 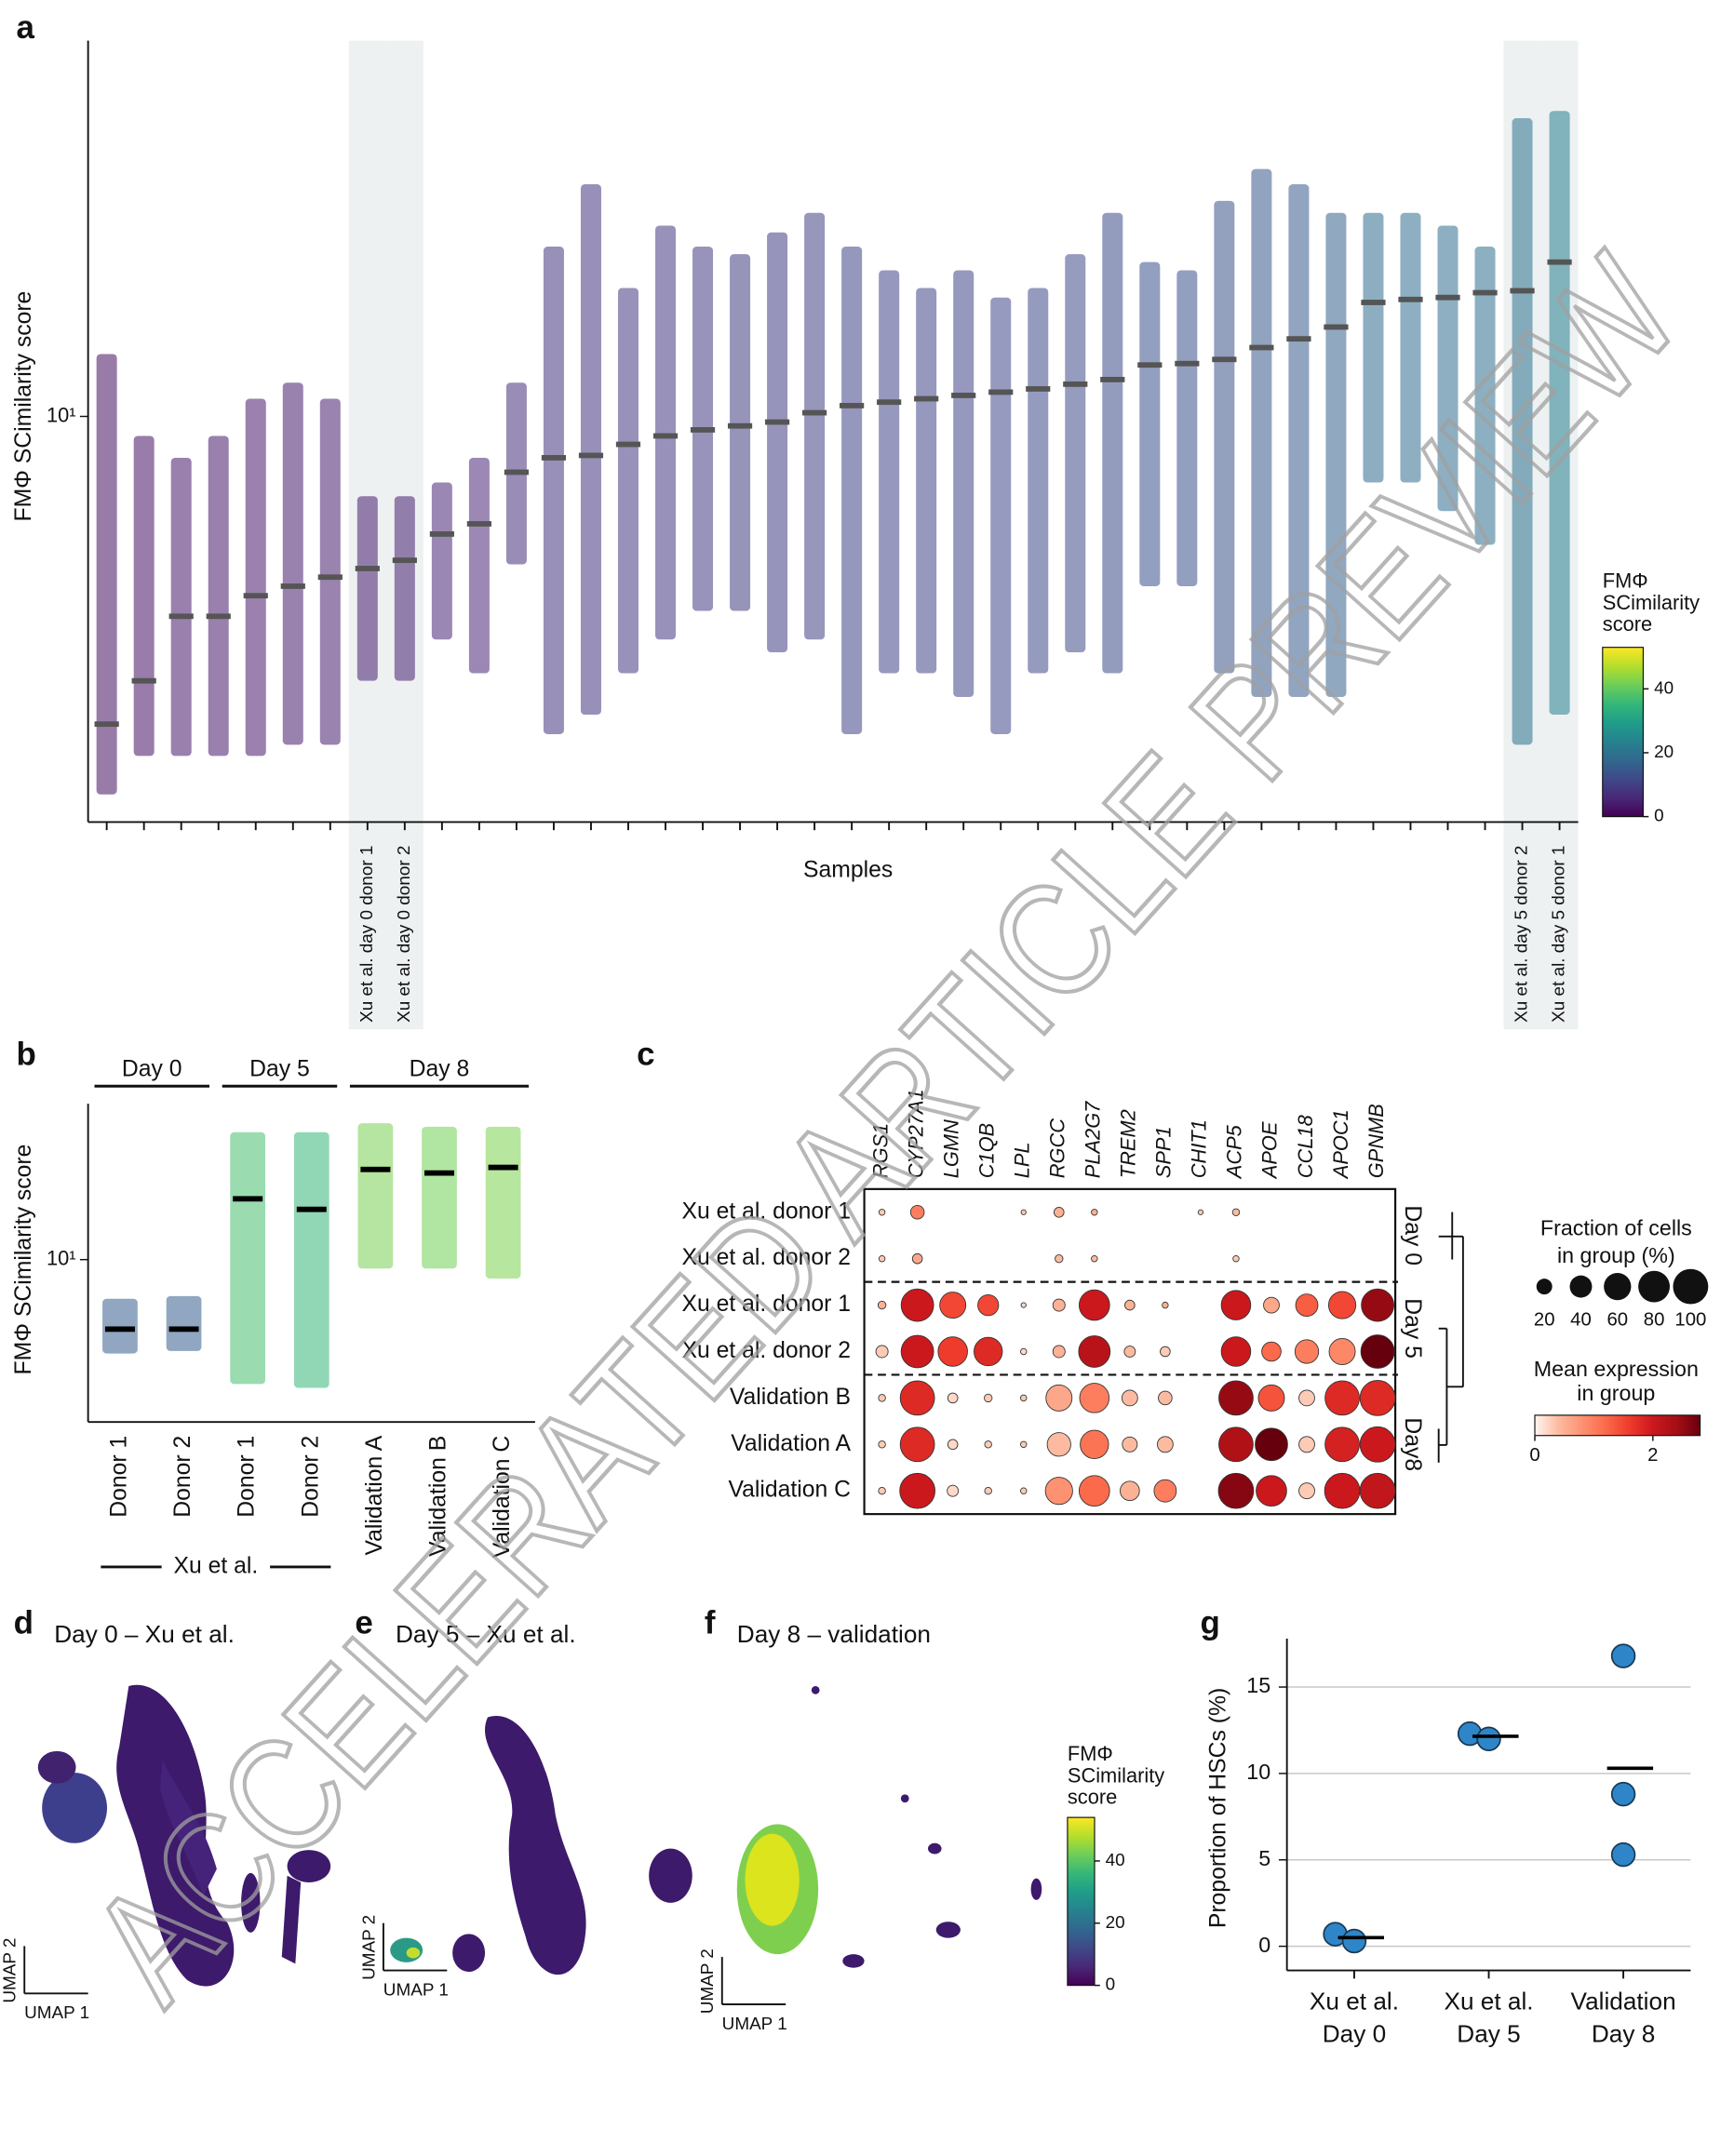 What do you see at coordinates (1617, 1319) in the screenshot?
I see `legend-label: 60` at bounding box center [1617, 1319].